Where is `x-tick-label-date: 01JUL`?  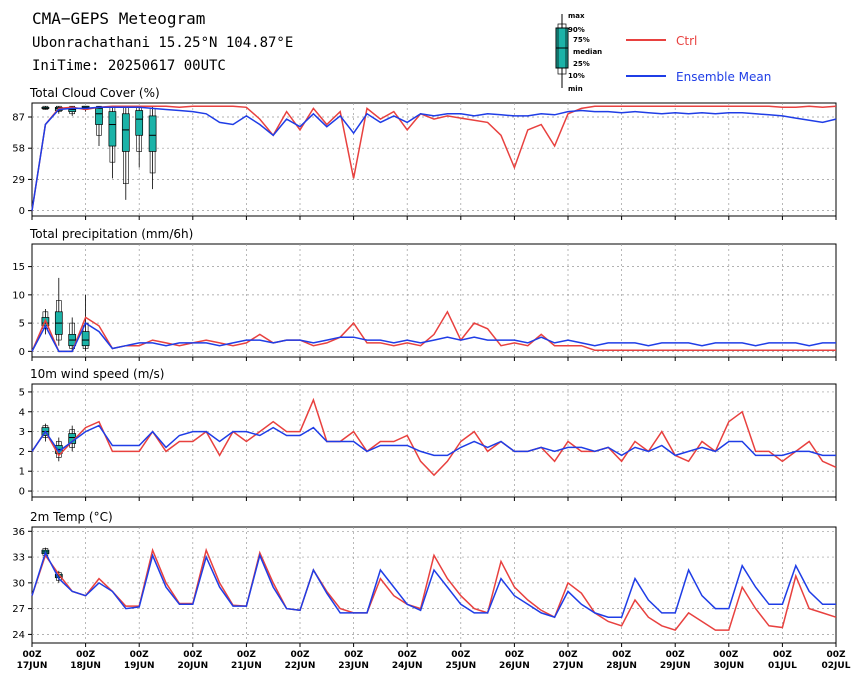 x-tick-label-date: 01JUL is located at coordinates (782, 666).